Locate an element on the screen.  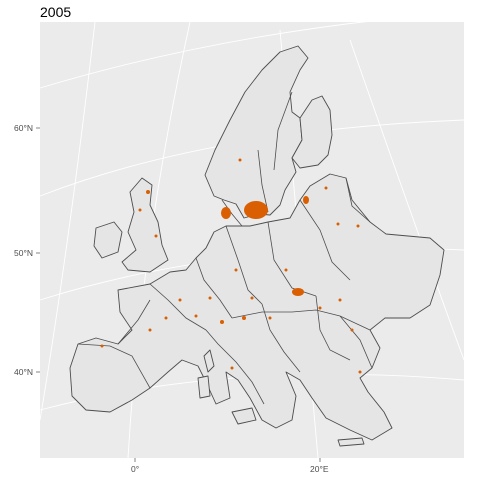
highlight-cluster-denmark is located at coordinates (226, 213).